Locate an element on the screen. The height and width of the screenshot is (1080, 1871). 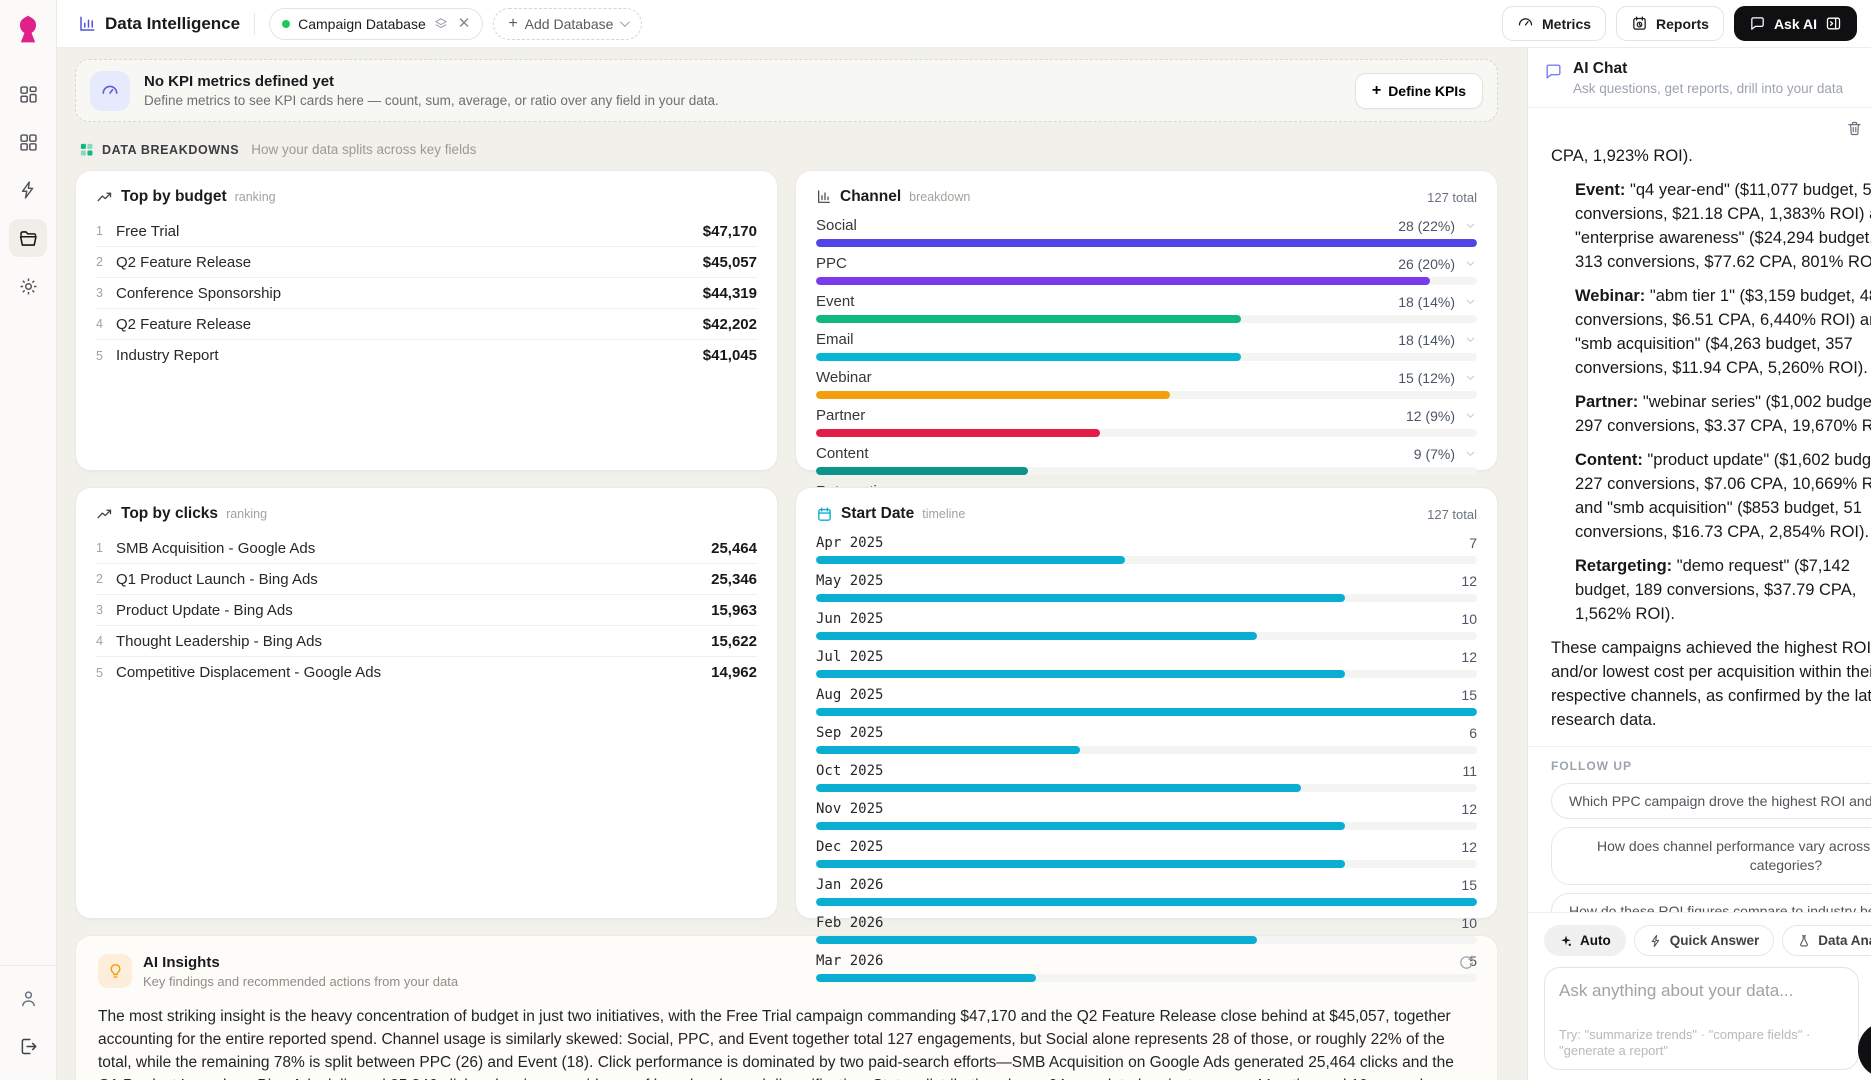
metrics-button: Metrics is located at coordinates (1554, 23).